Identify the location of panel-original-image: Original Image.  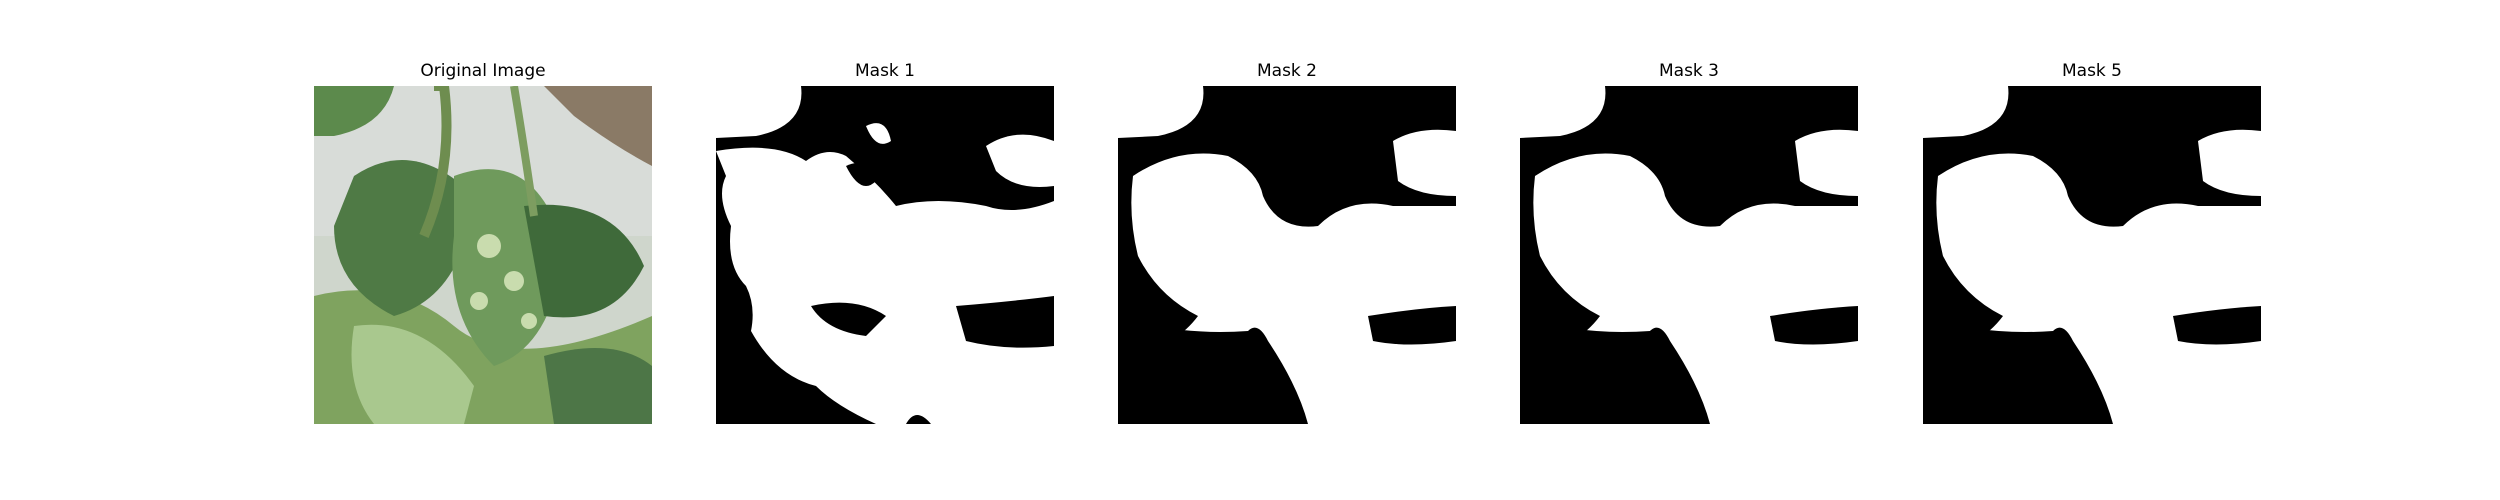
(483, 242).